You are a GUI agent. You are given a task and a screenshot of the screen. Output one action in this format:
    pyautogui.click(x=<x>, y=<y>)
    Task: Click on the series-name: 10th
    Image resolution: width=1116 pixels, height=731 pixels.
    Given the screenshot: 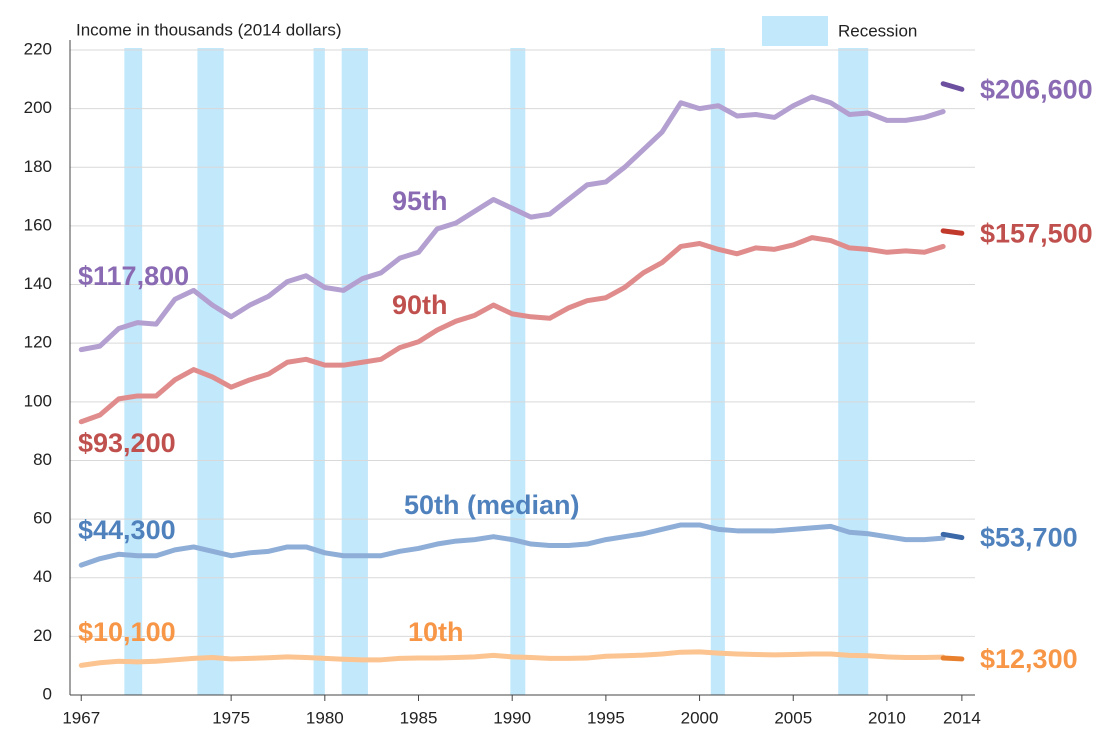 What is the action you would take?
    pyautogui.click(x=436, y=632)
    